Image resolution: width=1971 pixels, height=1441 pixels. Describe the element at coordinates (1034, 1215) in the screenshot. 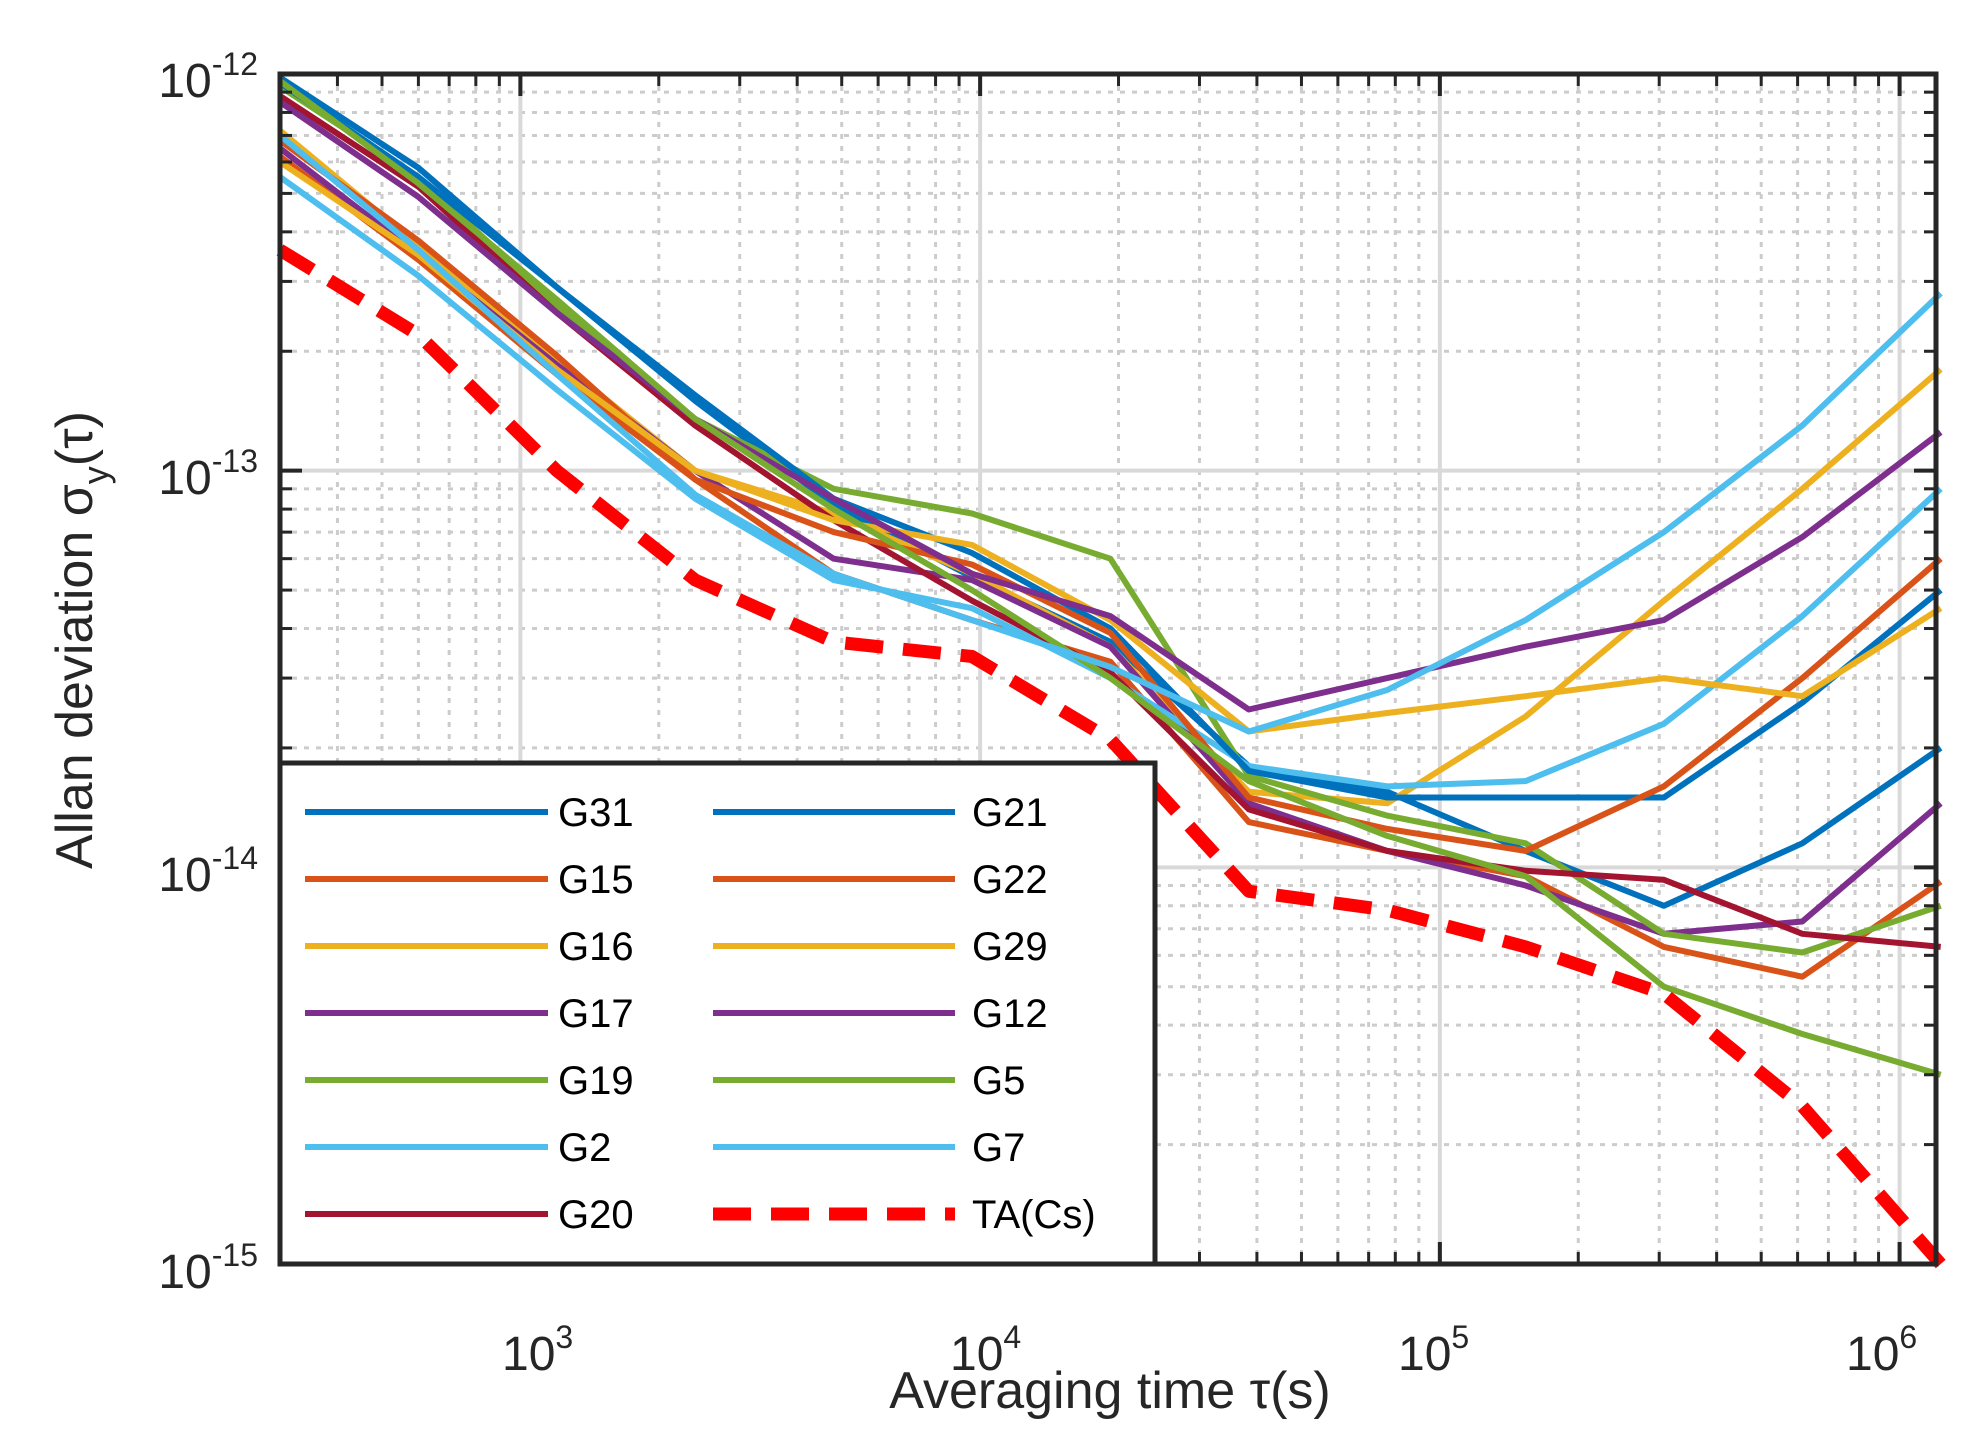

I see `legend-label-ta-cs: TA(Cs)` at that location.